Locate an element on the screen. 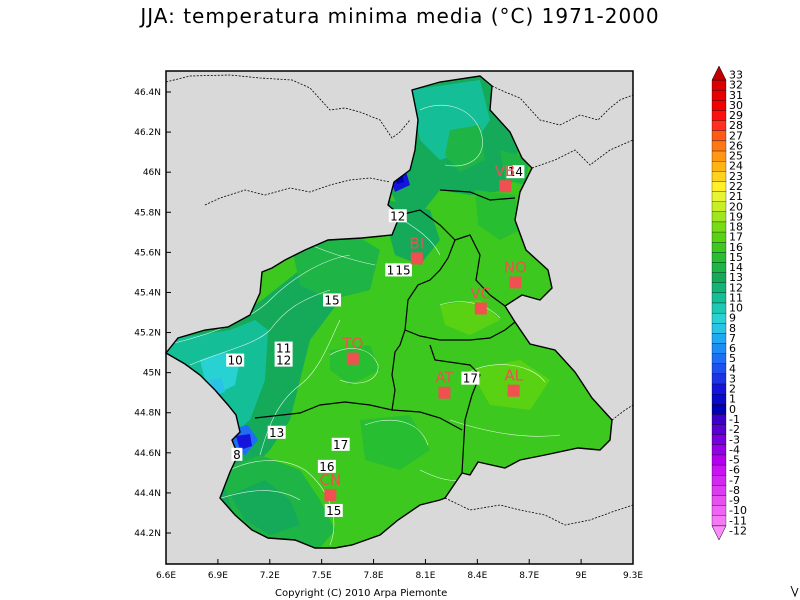  city-label: TO is located at coordinates (352, 344).